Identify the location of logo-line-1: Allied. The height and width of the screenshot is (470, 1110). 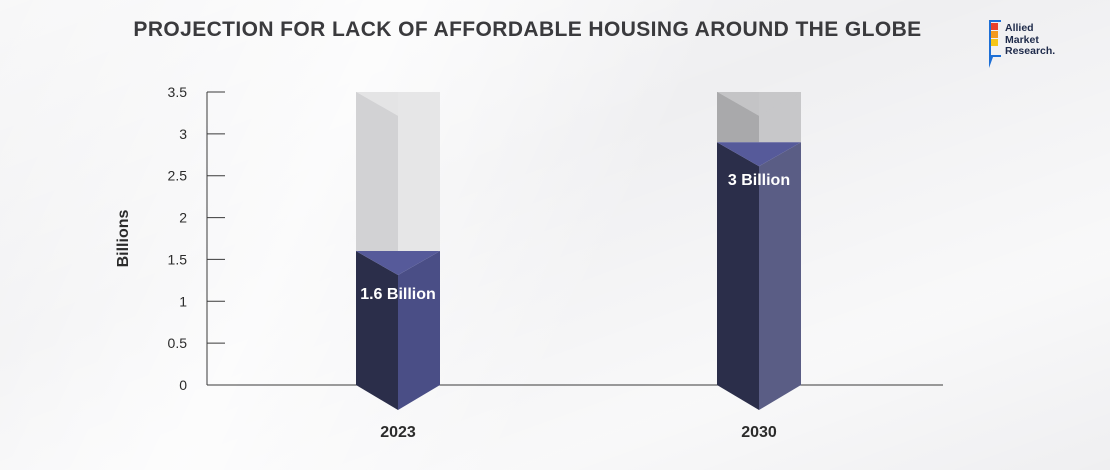
(1019, 28).